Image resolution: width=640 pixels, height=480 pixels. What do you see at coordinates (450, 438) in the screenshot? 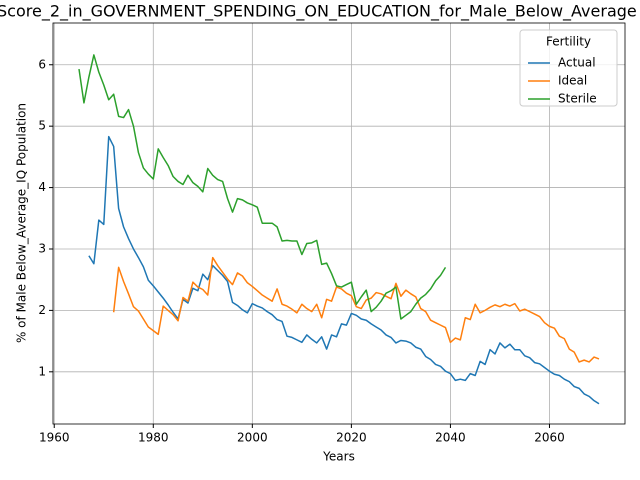
I see `x-tick-label: 2040` at bounding box center [450, 438].